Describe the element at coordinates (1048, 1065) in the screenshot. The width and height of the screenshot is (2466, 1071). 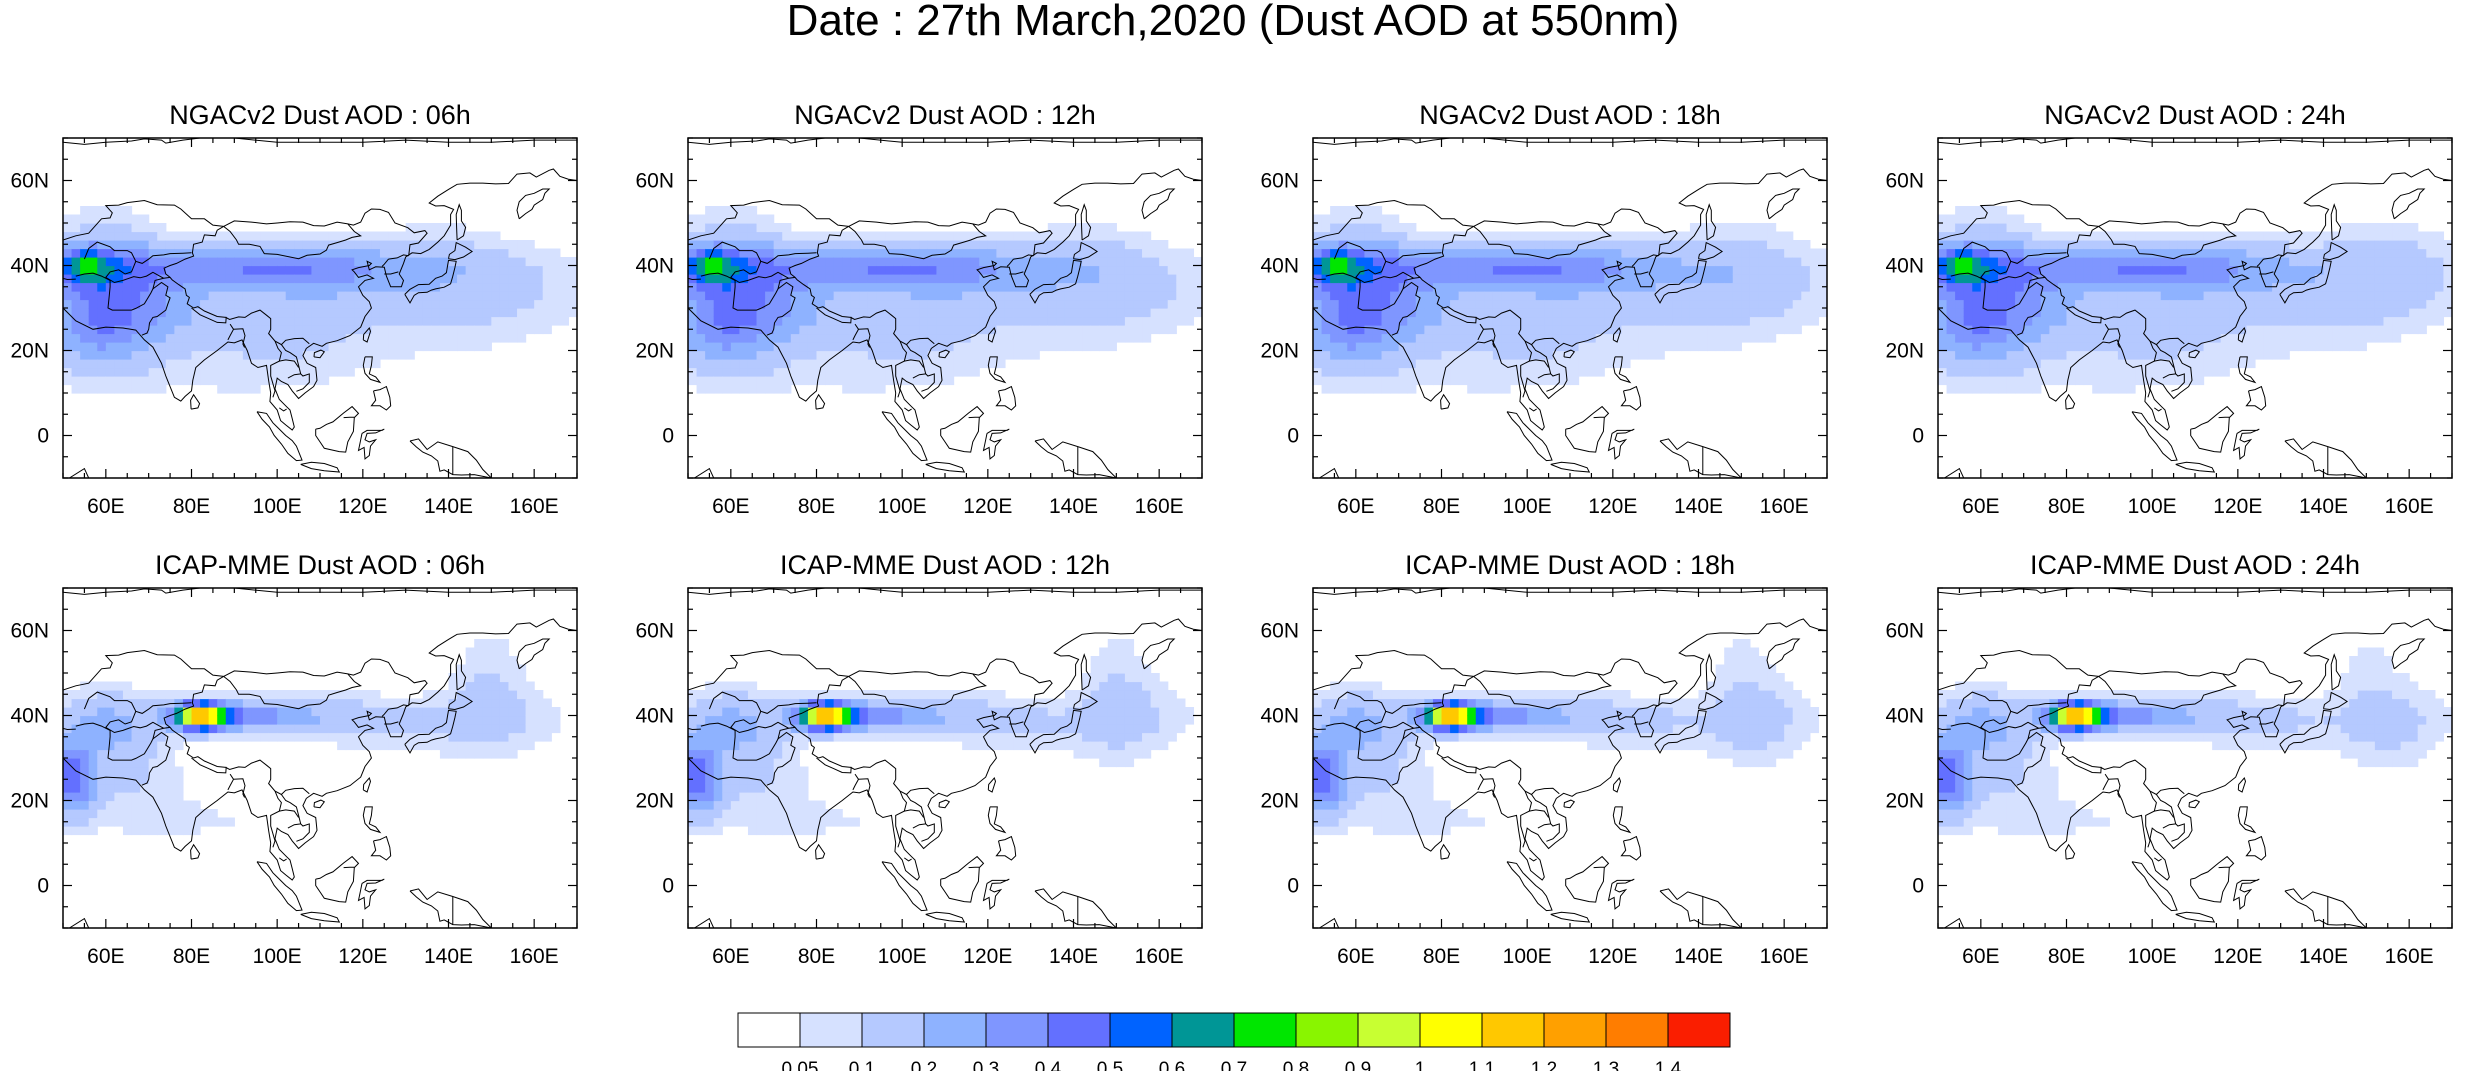
I see `colorbar-label: 0.4` at that location.